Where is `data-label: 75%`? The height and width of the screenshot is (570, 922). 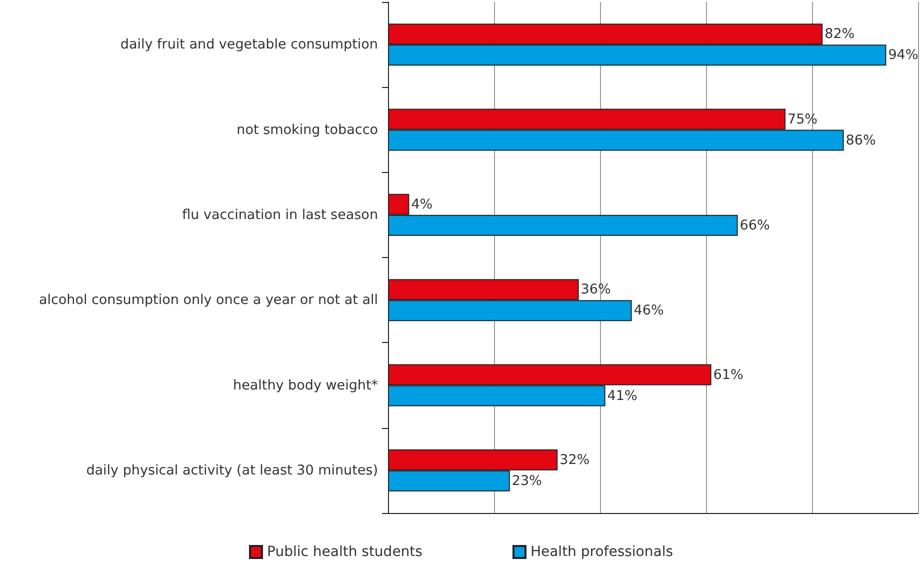 data-label: 75% is located at coordinates (803, 119).